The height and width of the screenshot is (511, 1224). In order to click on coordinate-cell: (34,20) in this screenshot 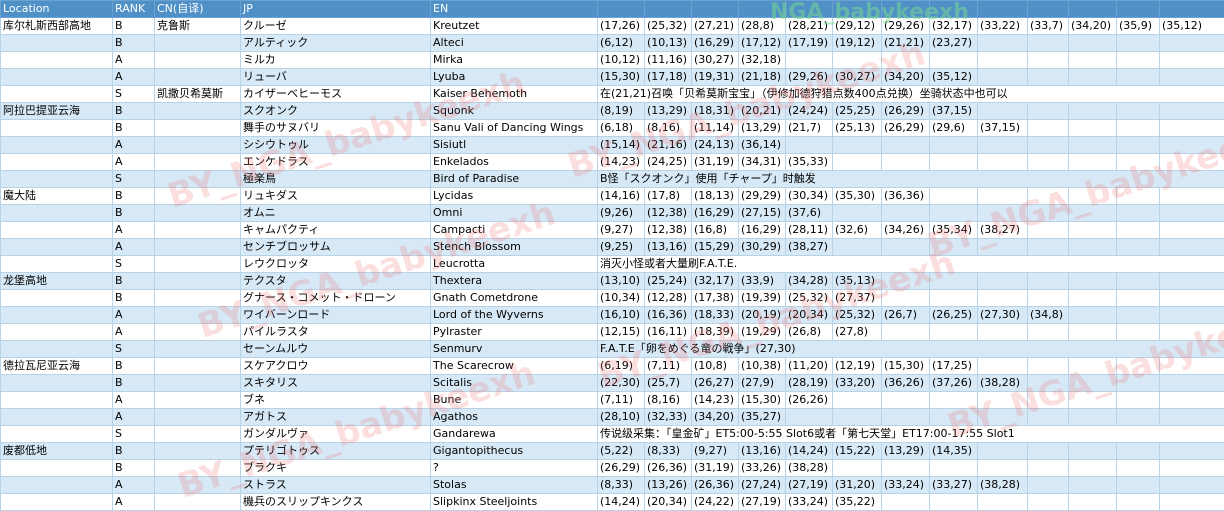, I will do `click(1092, 26)`.